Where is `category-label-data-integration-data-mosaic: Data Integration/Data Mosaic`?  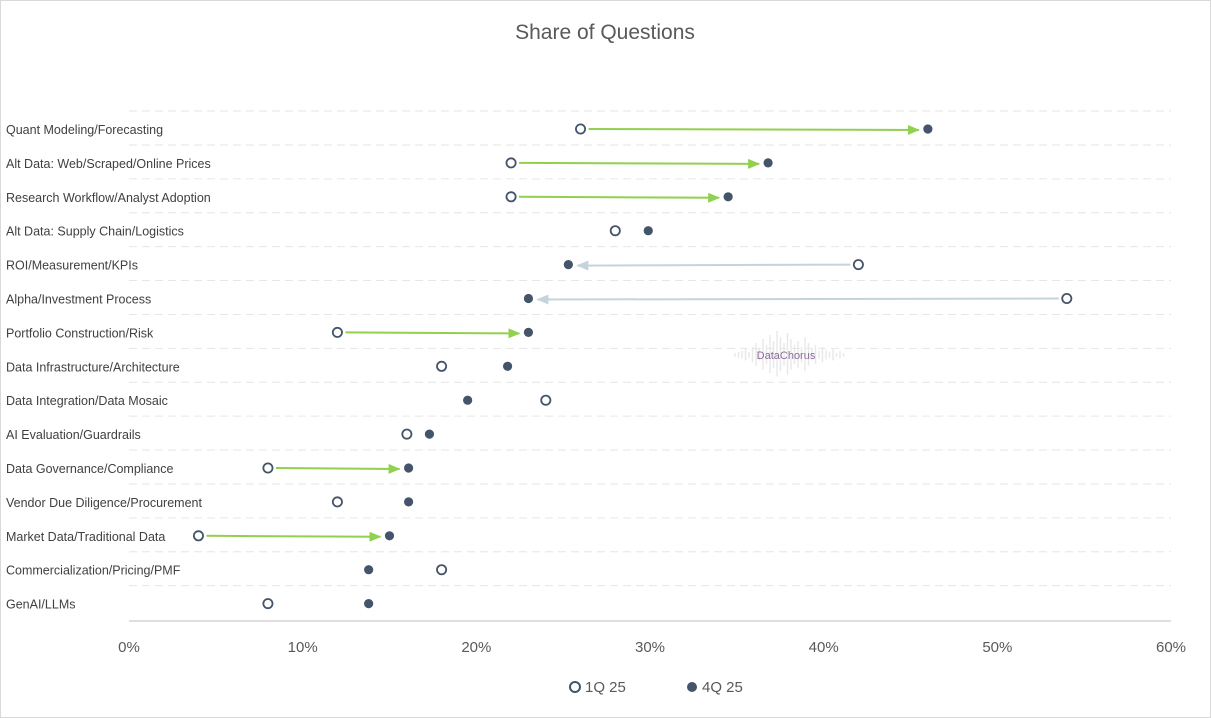
category-label-data-integration-data-mosaic: Data Integration/Data Mosaic is located at coordinates (87, 401).